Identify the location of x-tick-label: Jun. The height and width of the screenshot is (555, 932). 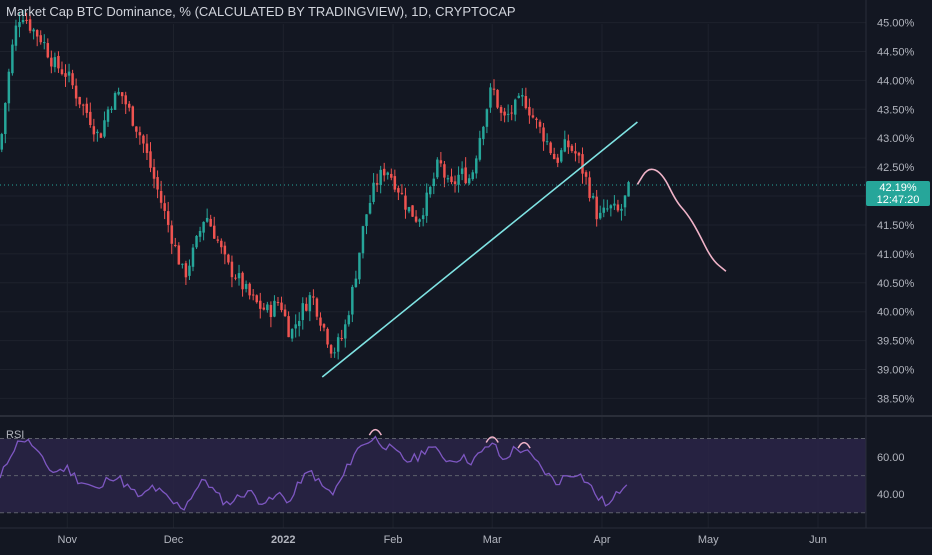
(818, 540).